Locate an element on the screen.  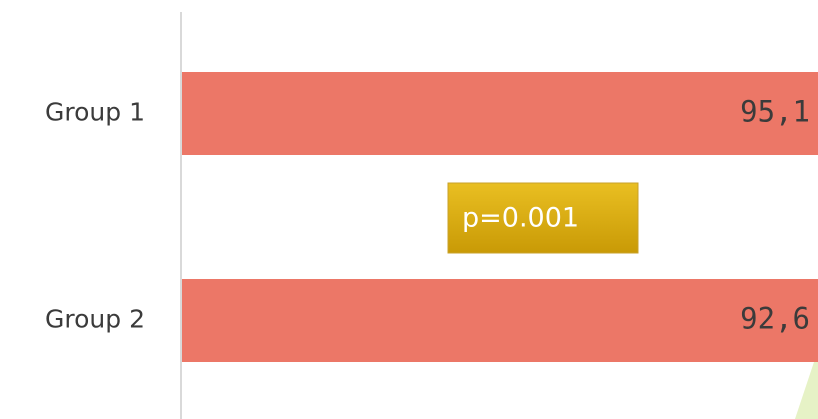
annotation-box is located at coordinates (543, 218).